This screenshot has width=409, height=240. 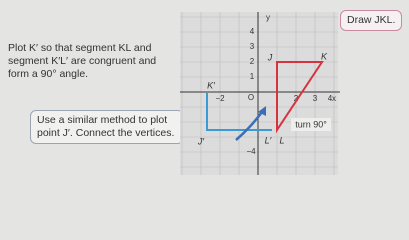 I want to click on origin-label: O, so click(x=251, y=97).